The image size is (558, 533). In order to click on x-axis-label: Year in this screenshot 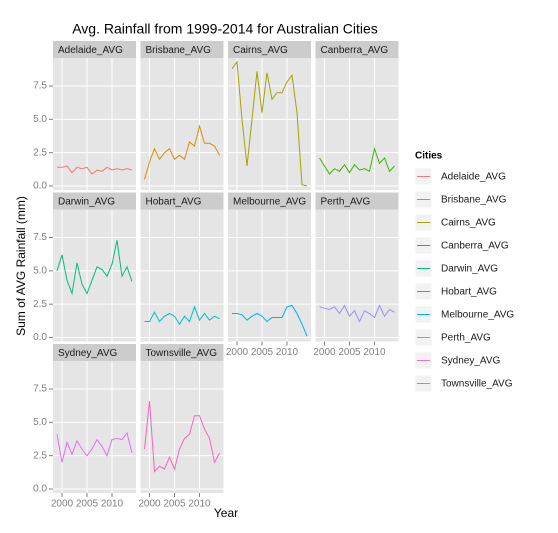, I will do `click(226, 513)`.